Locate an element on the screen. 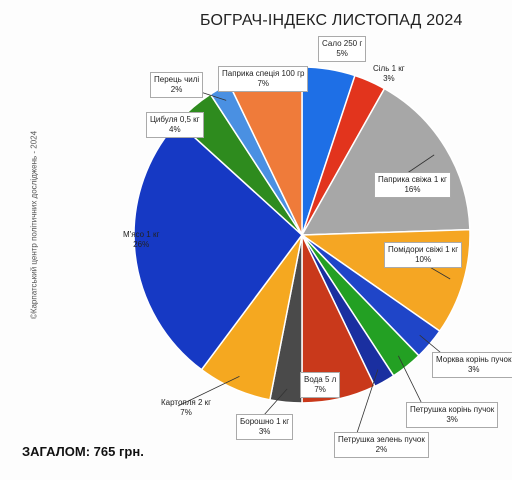  data-label: М'ясо 1 кг 26% is located at coordinates (141, 240).